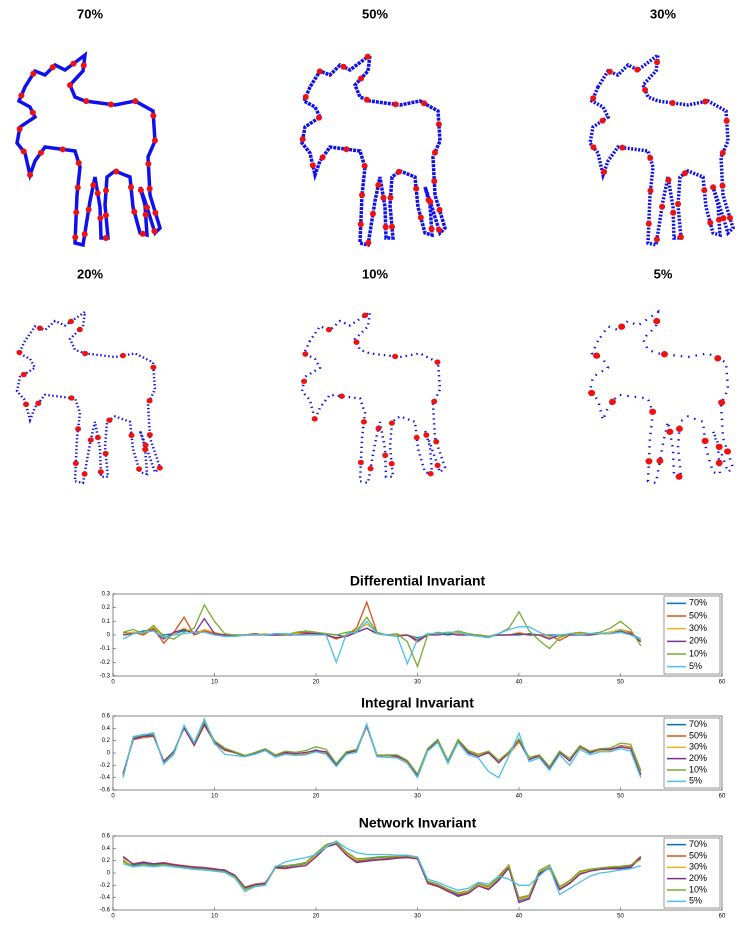 This screenshot has width=752, height=925. What do you see at coordinates (106, 622) in the screenshot?
I see `y-tick-label: 0.1` at bounding box center [106, 622].